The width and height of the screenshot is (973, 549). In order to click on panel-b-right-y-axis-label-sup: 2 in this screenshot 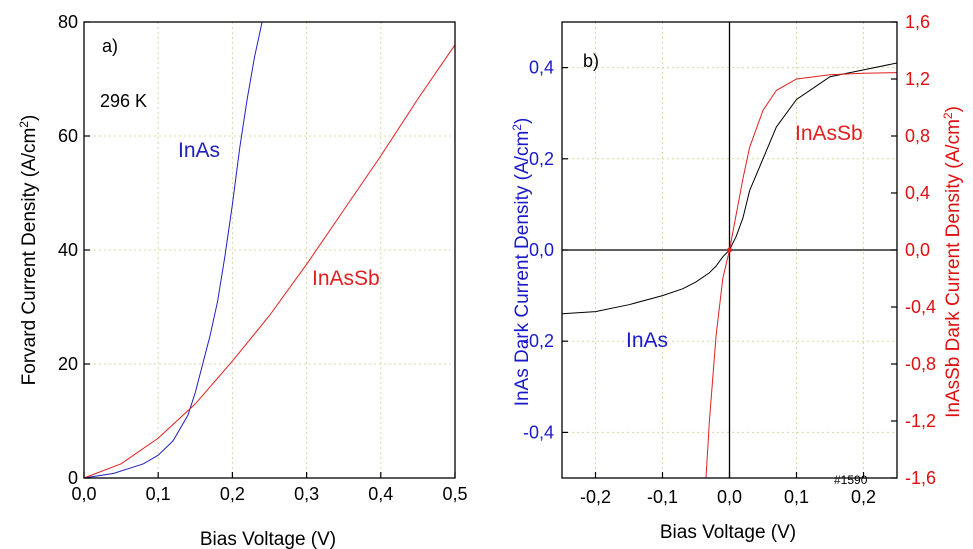, I will do `click(948, 115)`.